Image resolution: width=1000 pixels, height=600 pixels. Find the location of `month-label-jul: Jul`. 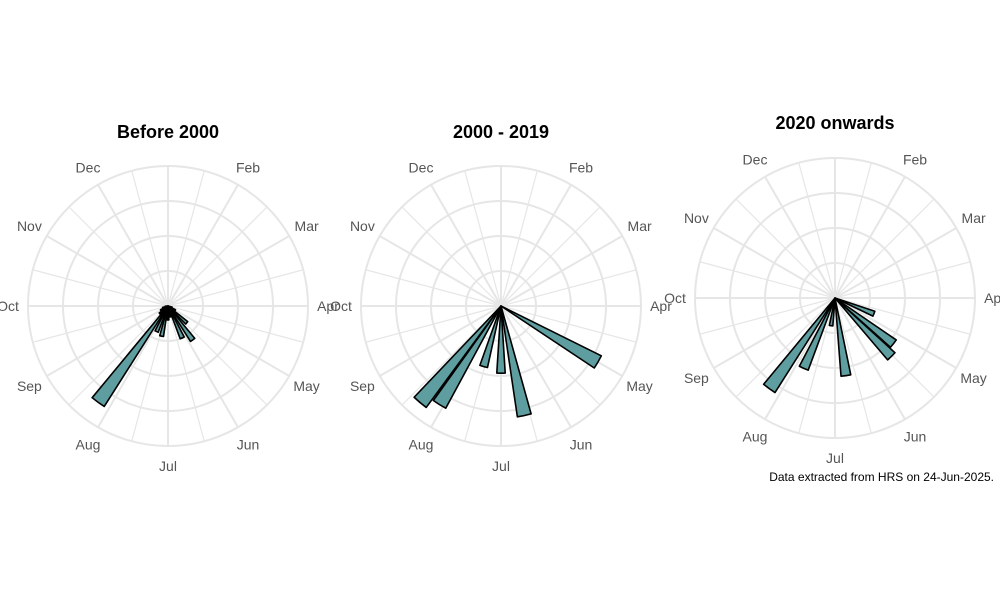

month-label-jul: Jul is located at coordinates (501, 466).